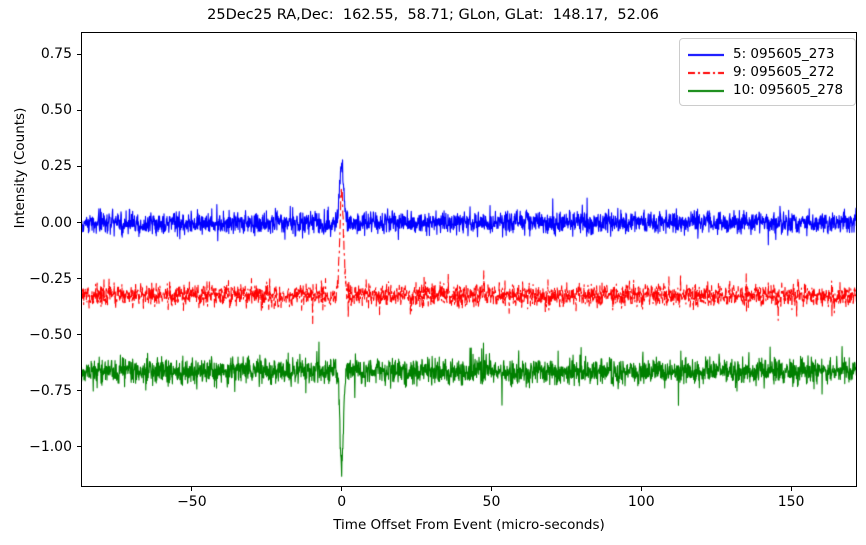 This screenshot has width=866, height=545. I want to click on legend-label-series-1: 5: 095605_273, so click(784, 54).